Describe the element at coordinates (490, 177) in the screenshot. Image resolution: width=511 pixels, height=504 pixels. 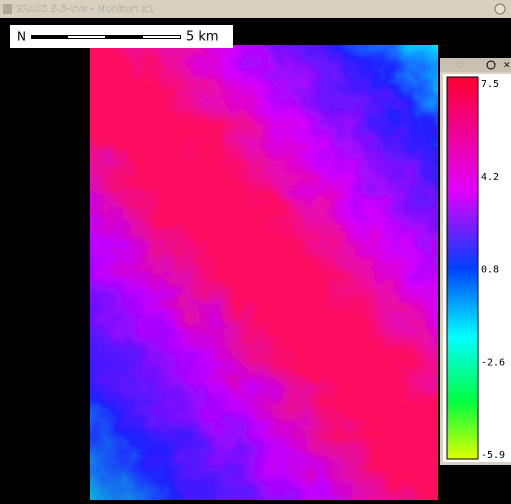
I see `legend-label: 4.2` at that location.